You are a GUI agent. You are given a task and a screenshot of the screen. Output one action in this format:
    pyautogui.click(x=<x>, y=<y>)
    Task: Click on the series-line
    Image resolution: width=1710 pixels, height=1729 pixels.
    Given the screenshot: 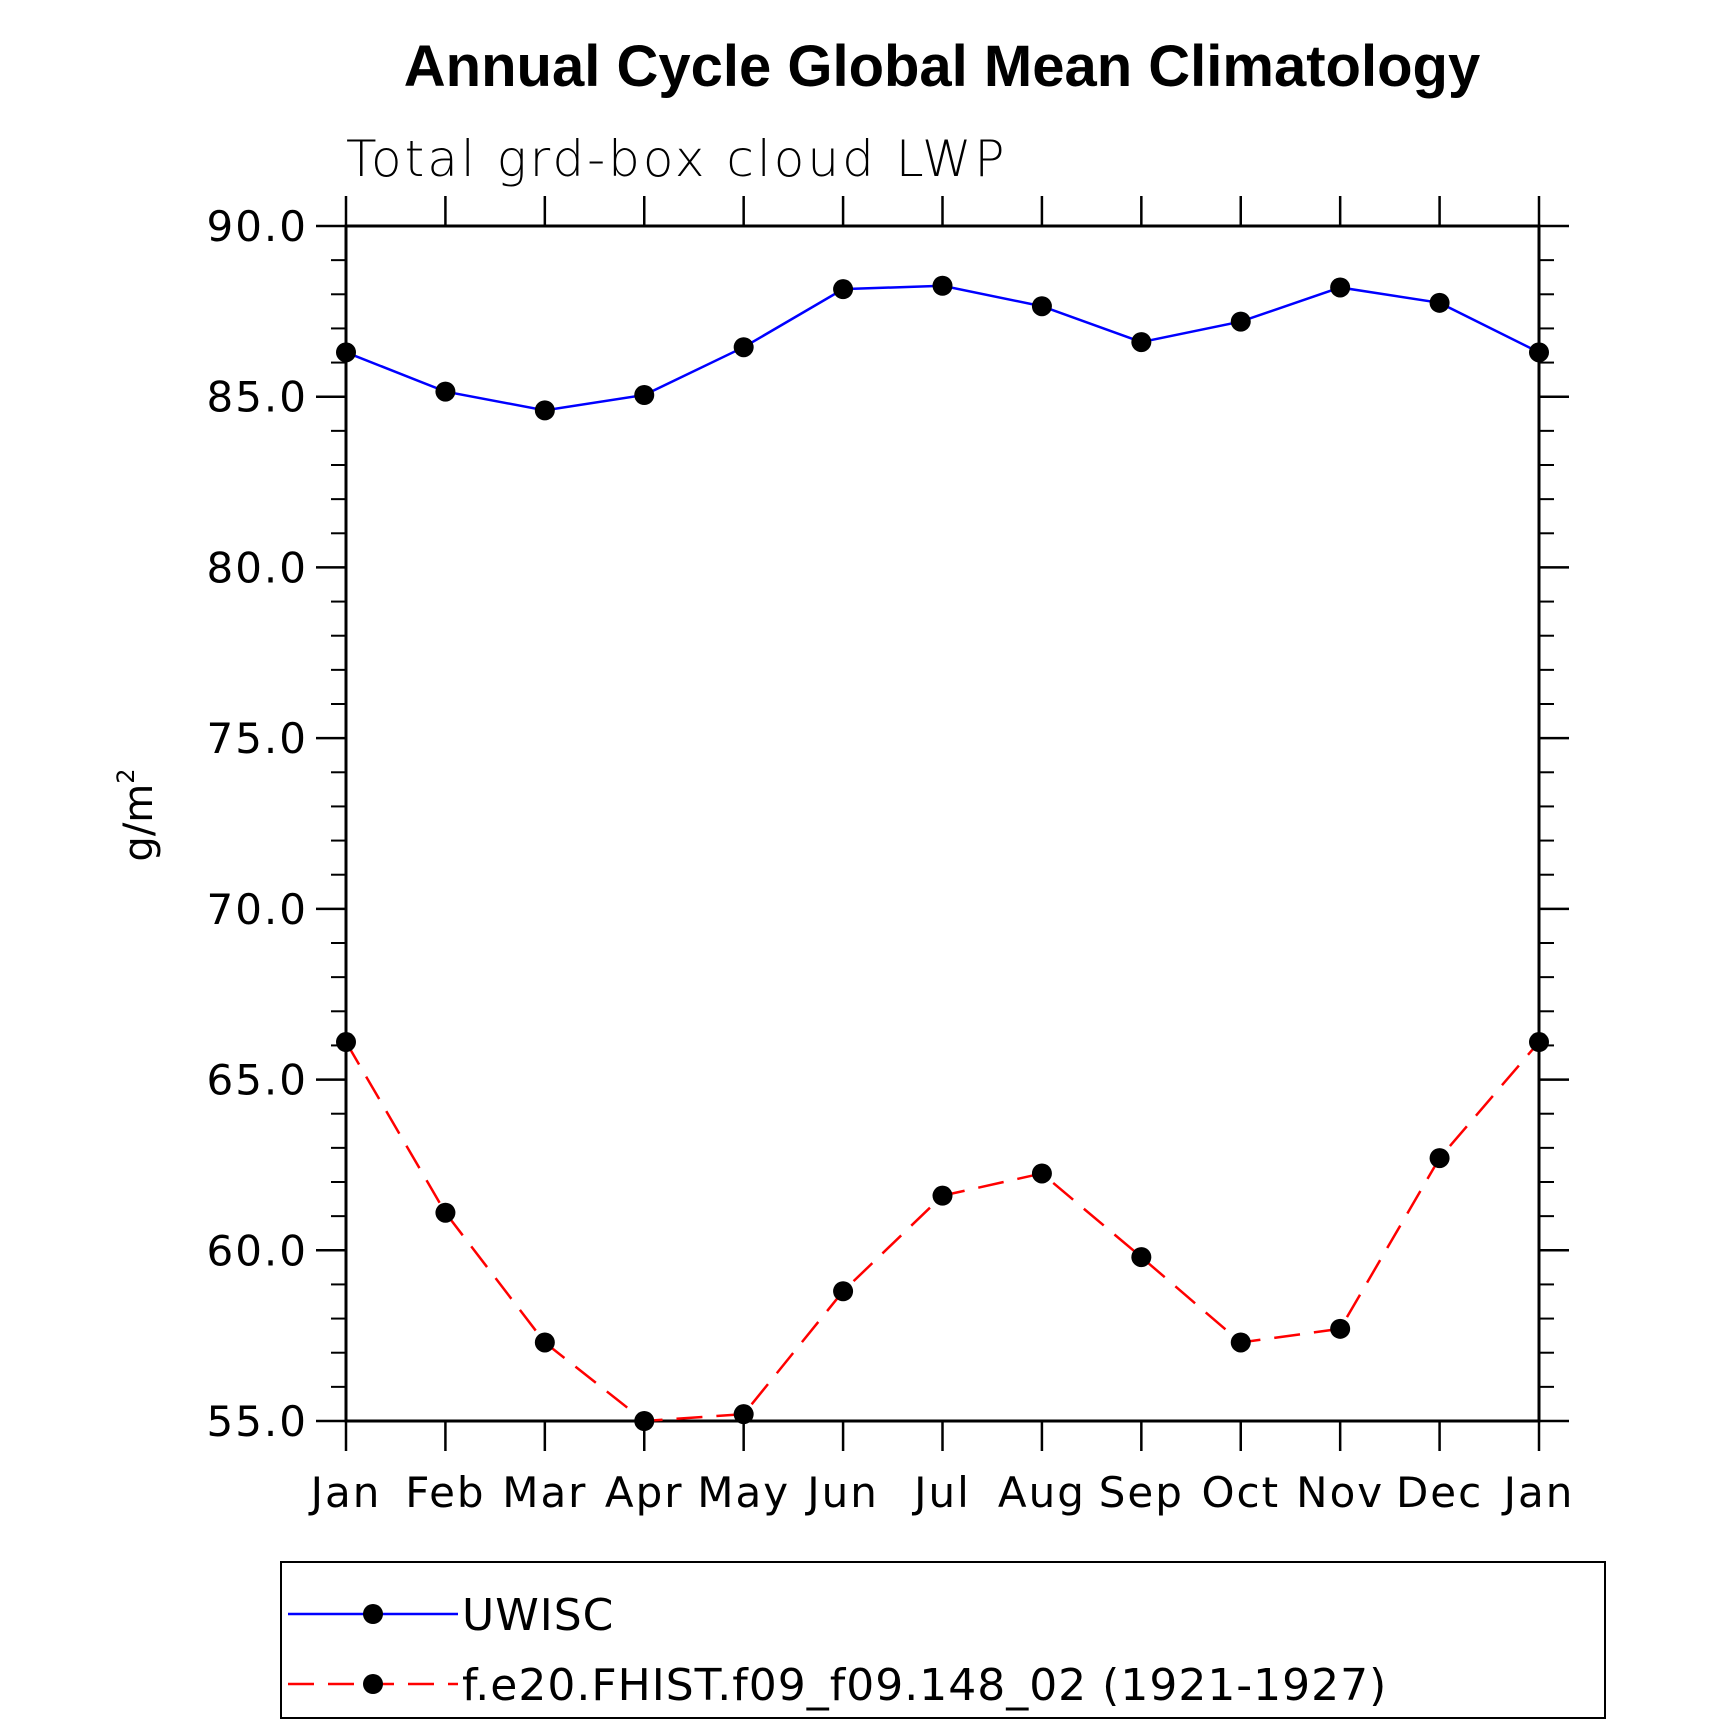 What is the action you would take?
    pyautogui.click(x=942, y=348)
    